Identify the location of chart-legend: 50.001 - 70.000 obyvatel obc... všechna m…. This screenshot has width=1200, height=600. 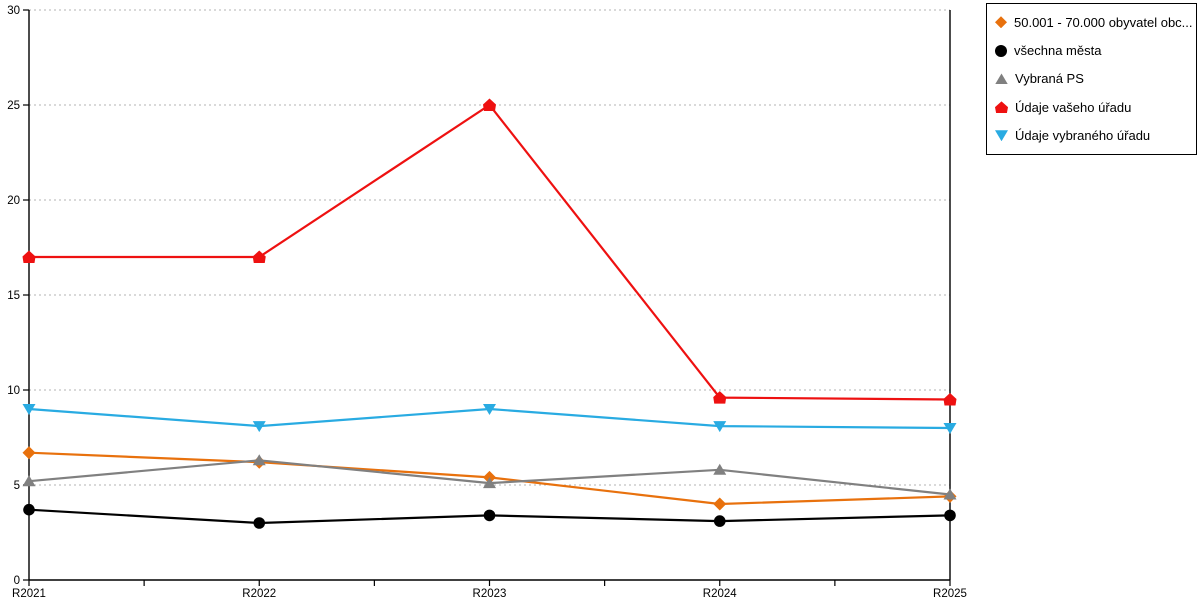
(1091, 79).